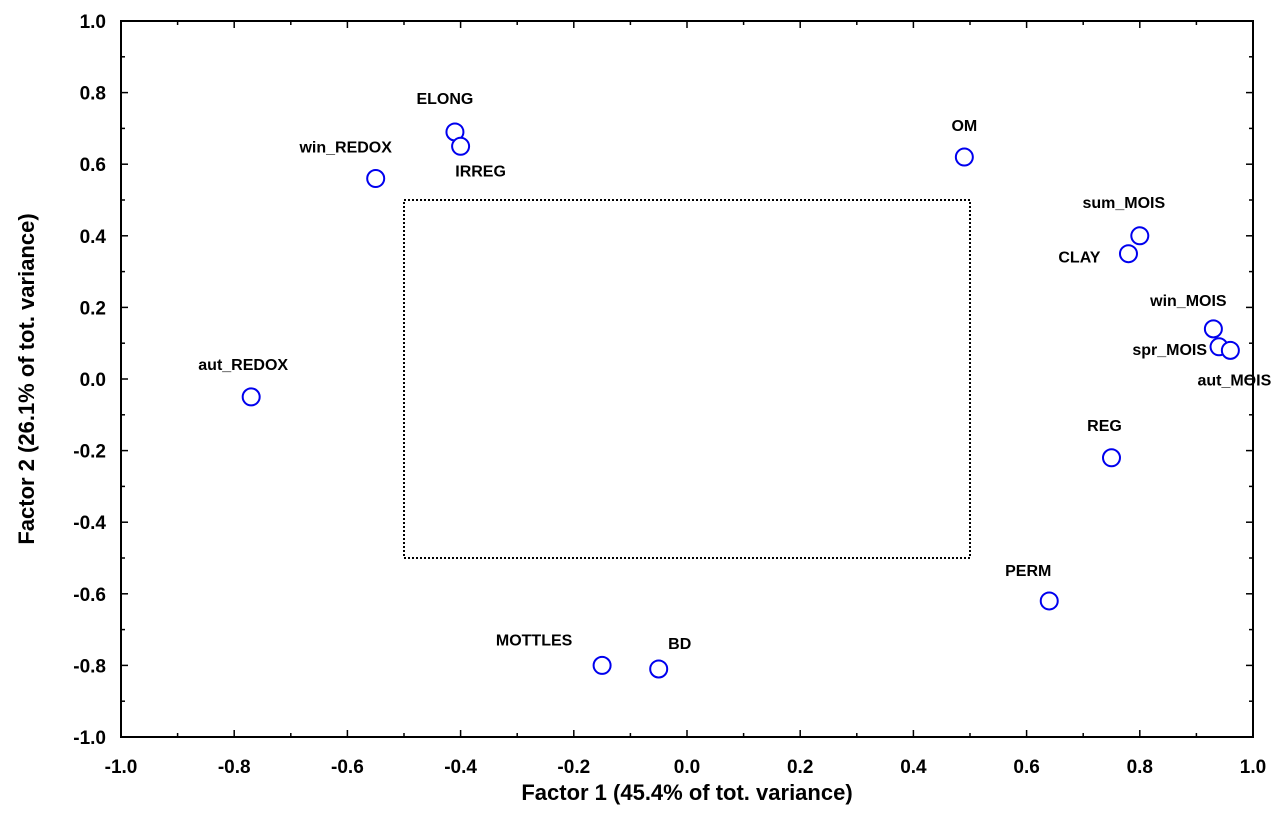  I want to click on data-point: win_REDOX, so click(345, 164).